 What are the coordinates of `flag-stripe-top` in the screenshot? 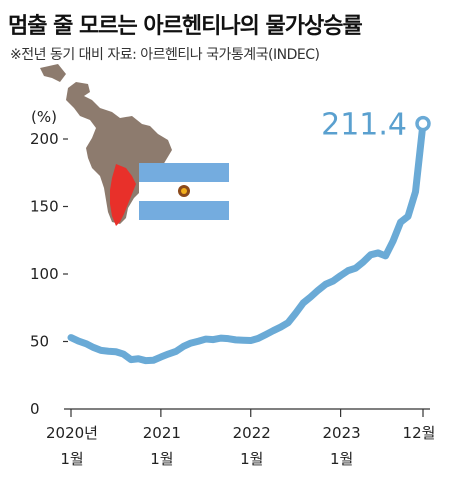 It's located at (184, 172).